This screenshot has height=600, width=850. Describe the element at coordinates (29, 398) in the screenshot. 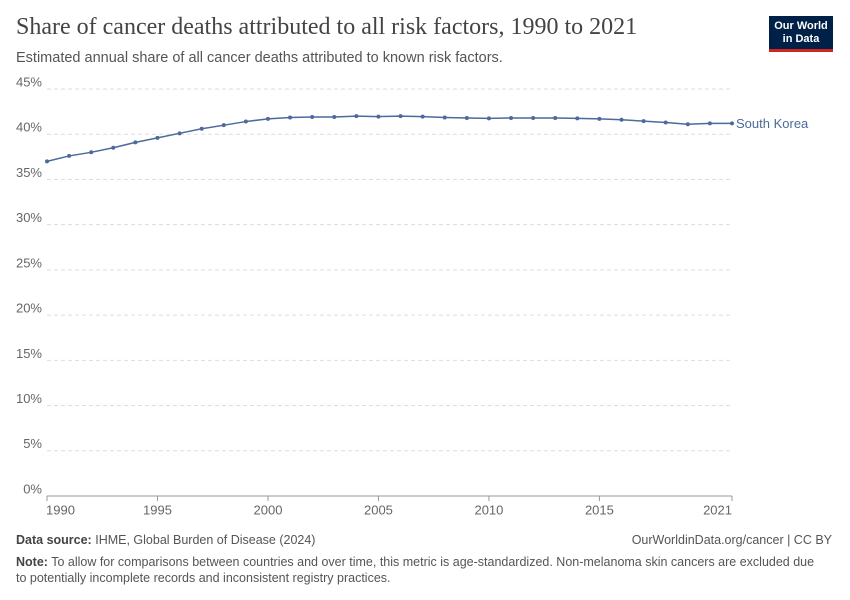

I see `y-tick-label: 10%` at that location.